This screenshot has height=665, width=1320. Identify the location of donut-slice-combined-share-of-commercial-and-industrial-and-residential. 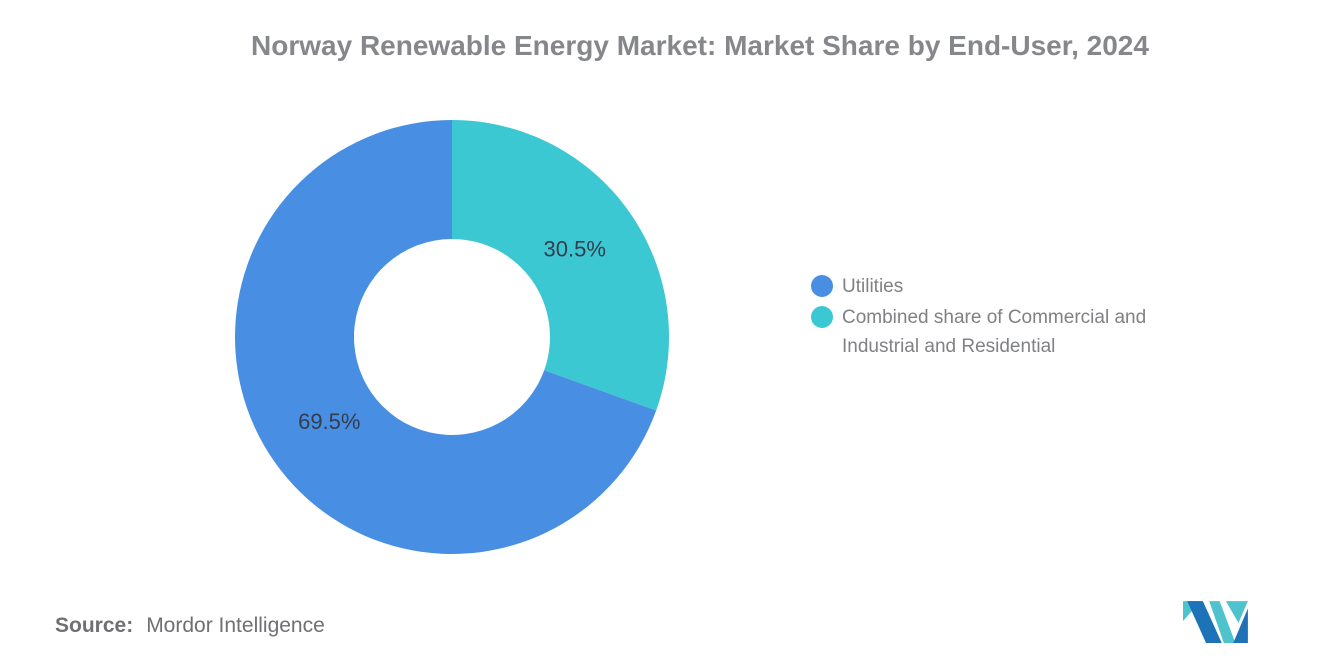
(560, 265).